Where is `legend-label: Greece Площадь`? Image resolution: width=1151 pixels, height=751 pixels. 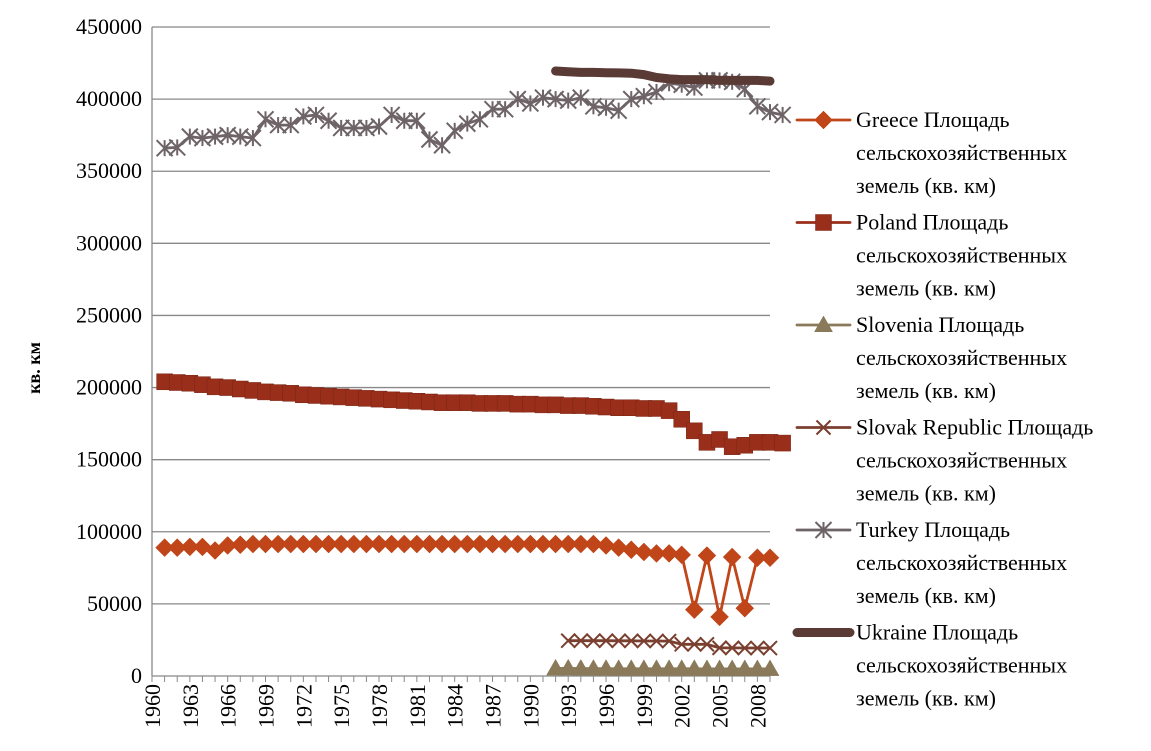
legend-label: Greece Площадь is located at coordinates (933, 119).